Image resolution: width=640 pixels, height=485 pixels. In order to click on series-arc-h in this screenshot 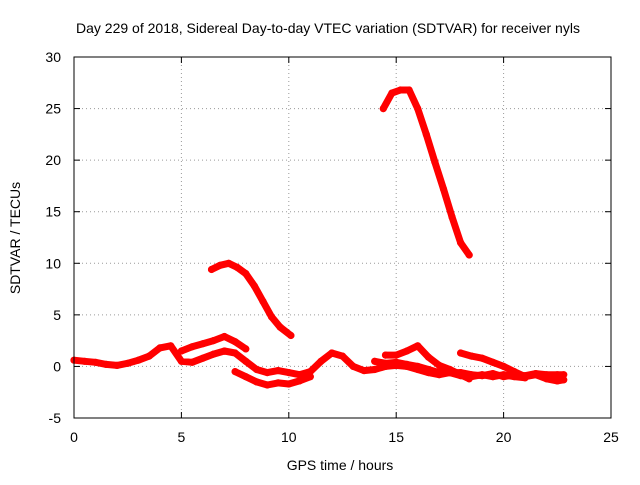, I will do `click(512, 367)`.